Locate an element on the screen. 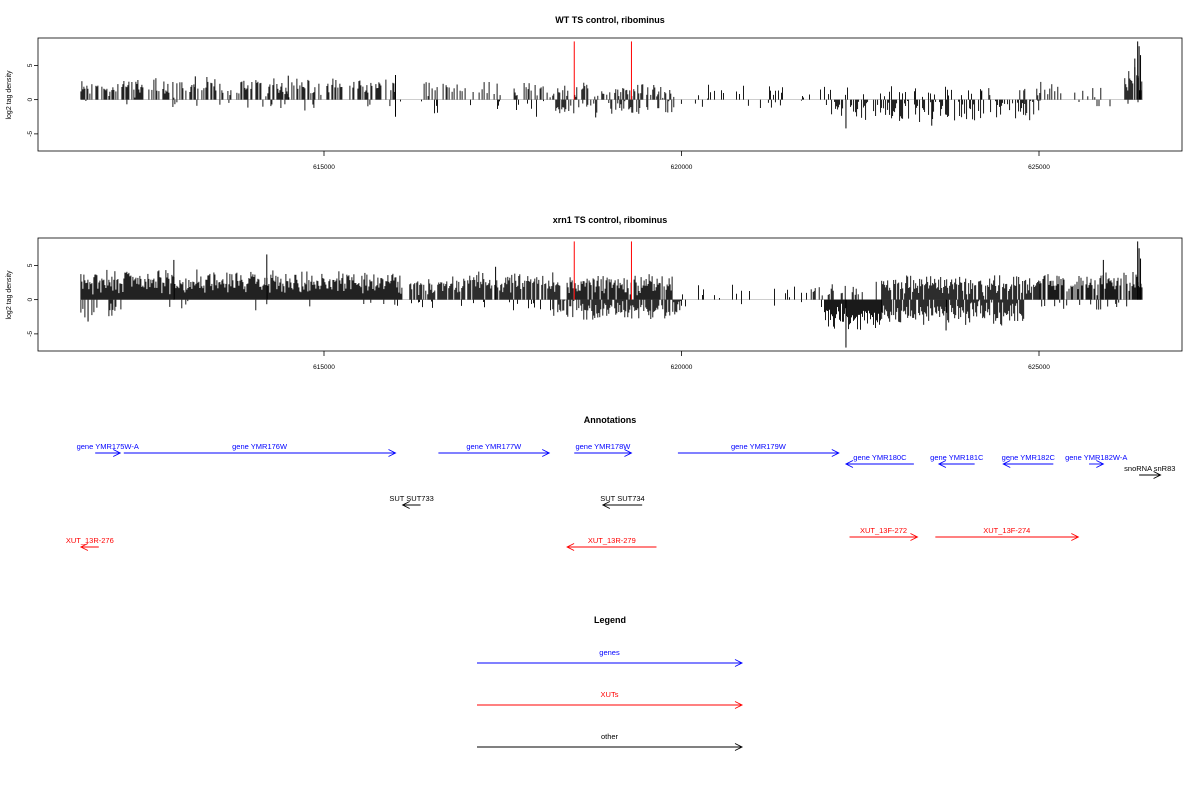 Image resolution: width=1200 pixels, height=805 pixels. annotation-feature: gene YMR181C is located at coordinates (957, 460).